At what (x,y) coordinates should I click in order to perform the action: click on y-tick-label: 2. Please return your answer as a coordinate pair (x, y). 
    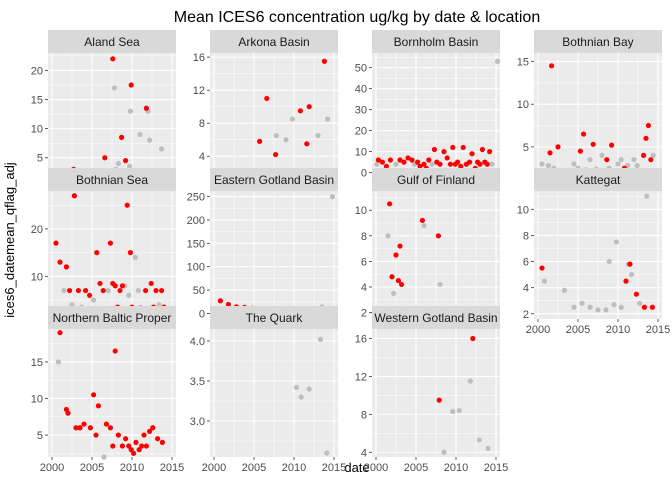
    Looking at the image, I should click on (364, 314).